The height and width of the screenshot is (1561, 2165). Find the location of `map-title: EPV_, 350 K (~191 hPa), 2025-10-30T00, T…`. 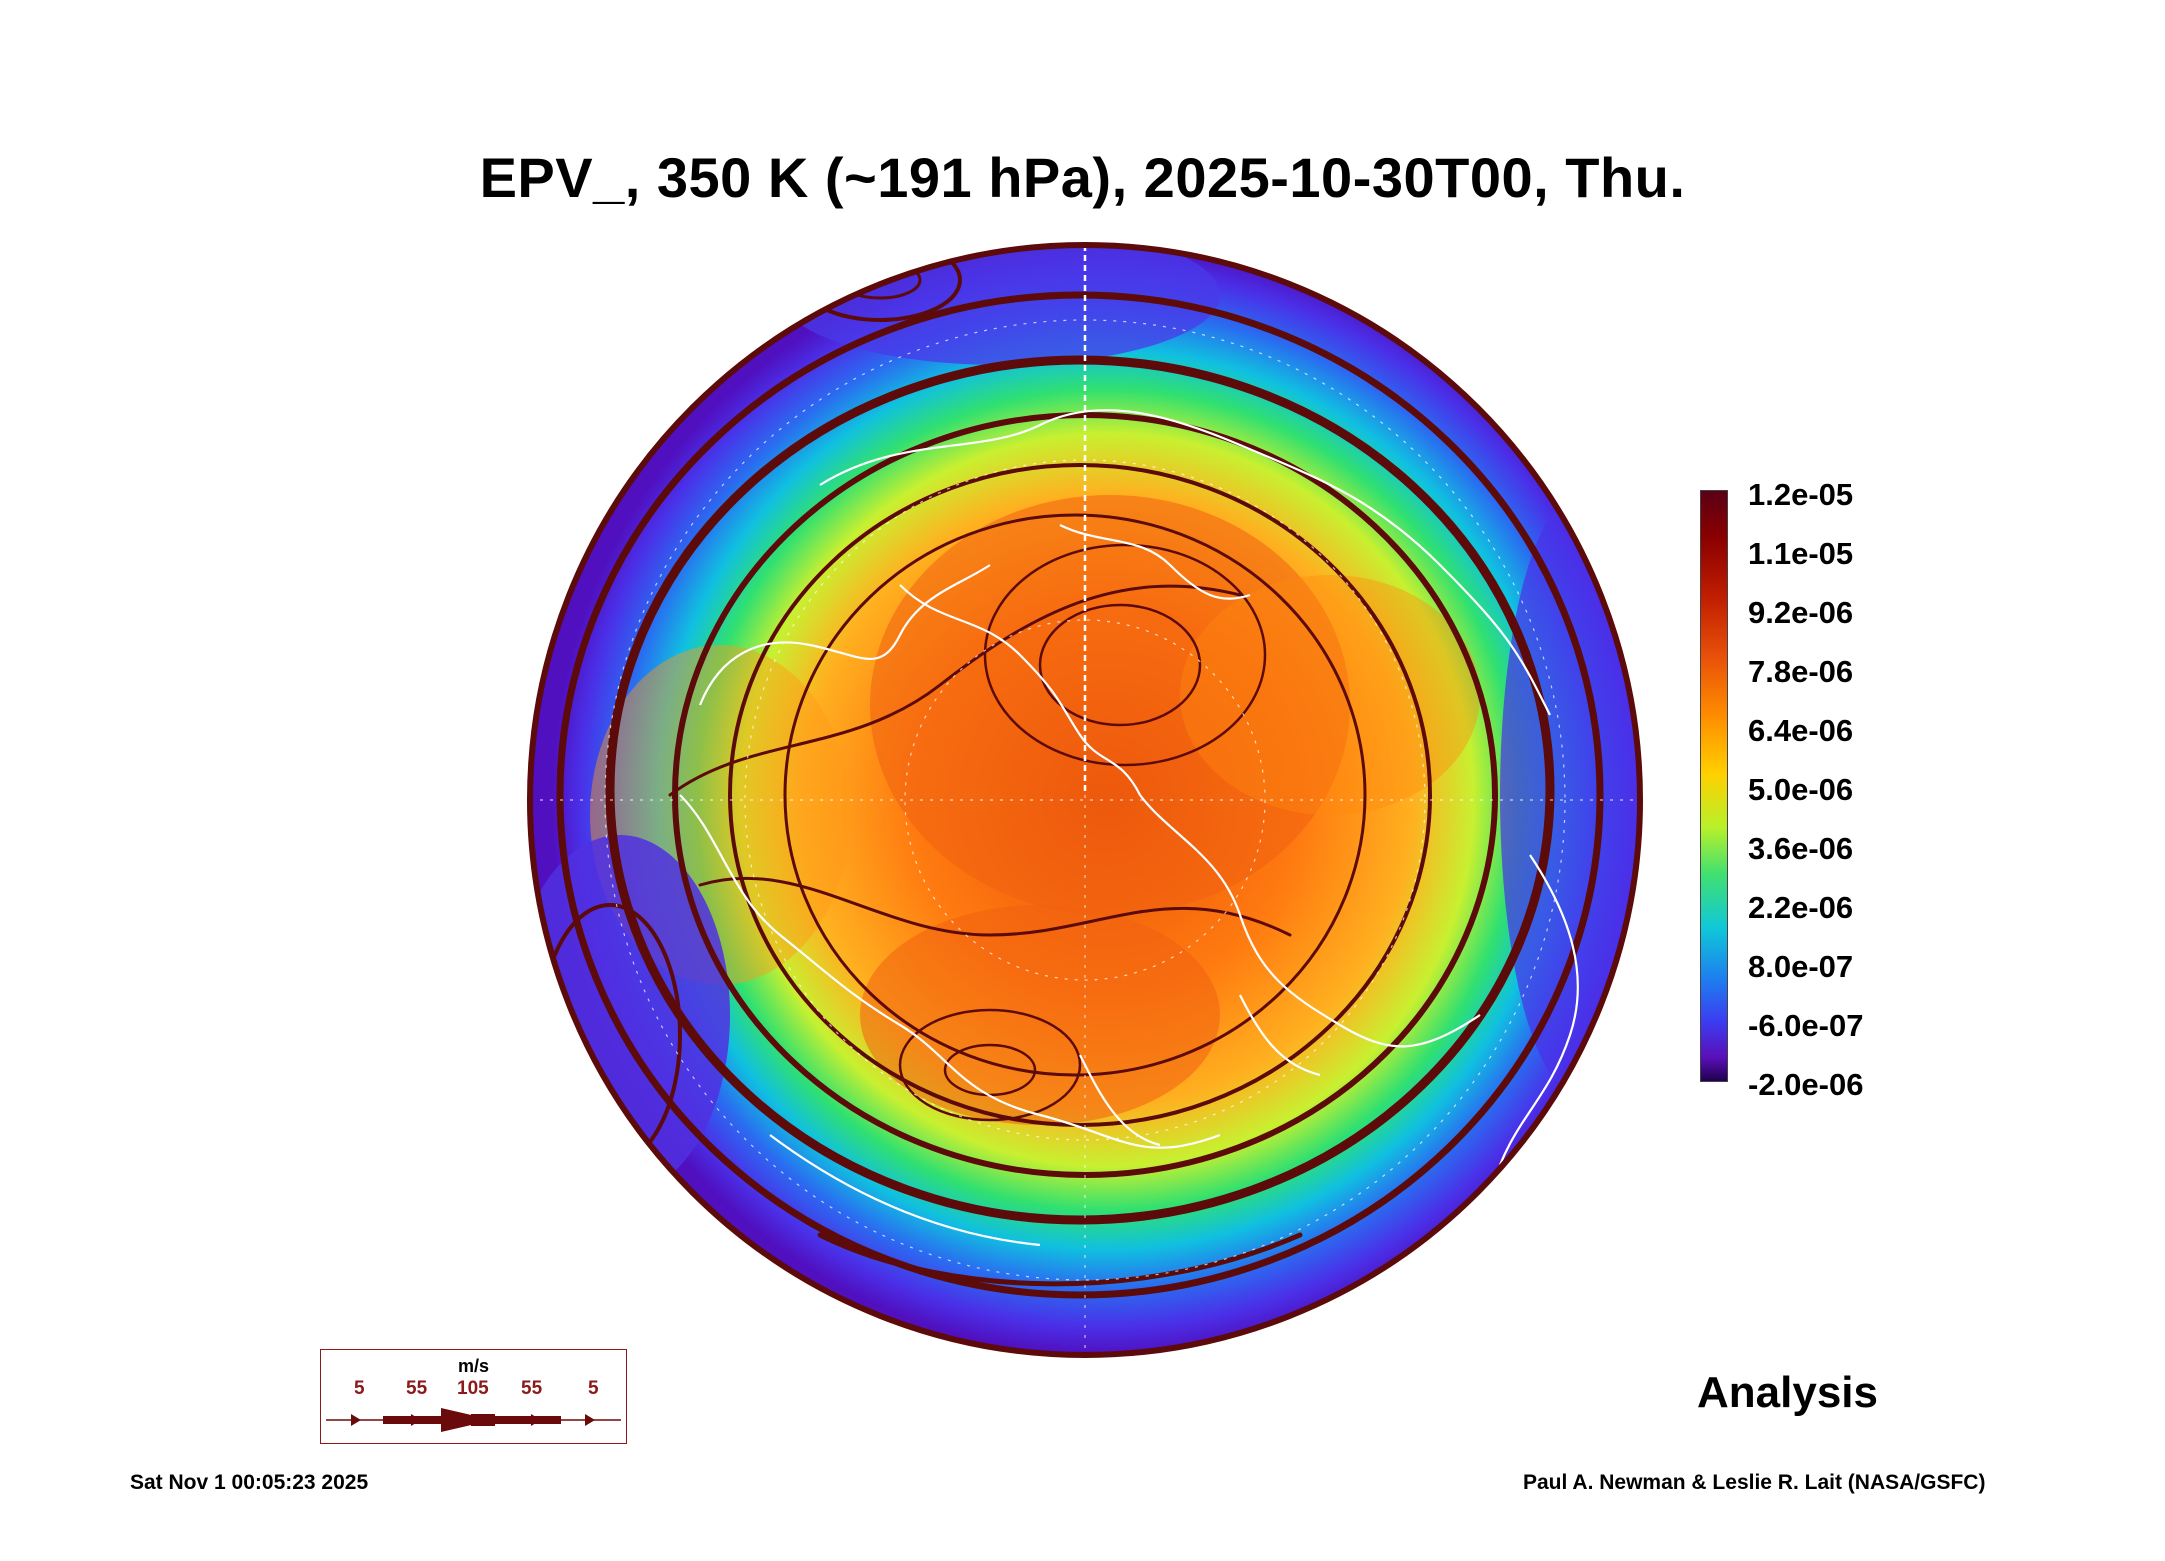

map-title: EPV_, 350 K (~191 hPa), 2025-10-30T00, T… is located at coordinates (1082, 177).